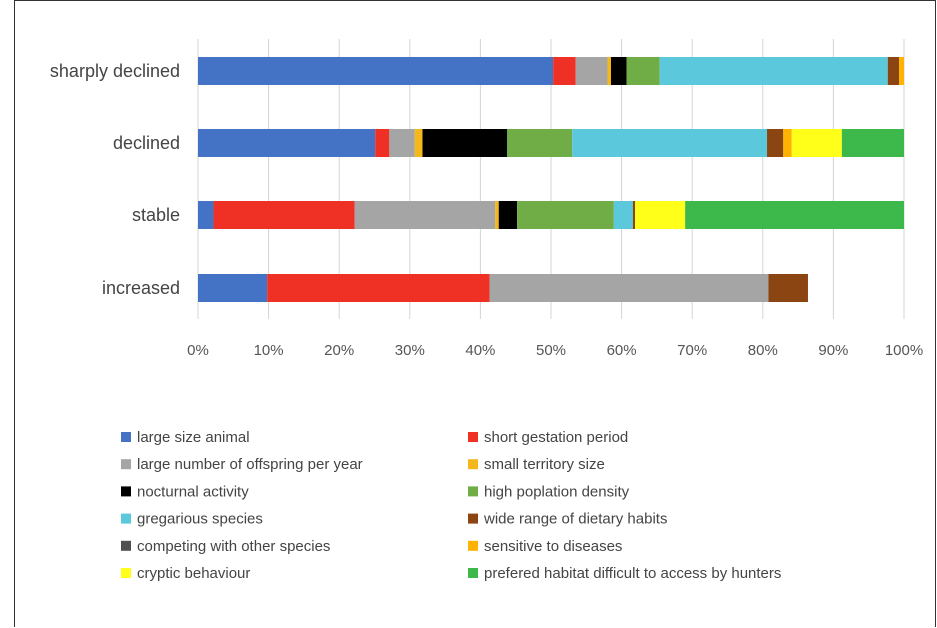 This screenshot has height=628, width=937. I want to click on legend-item-high-poplation-density: high poplation density, so click(549, 491).